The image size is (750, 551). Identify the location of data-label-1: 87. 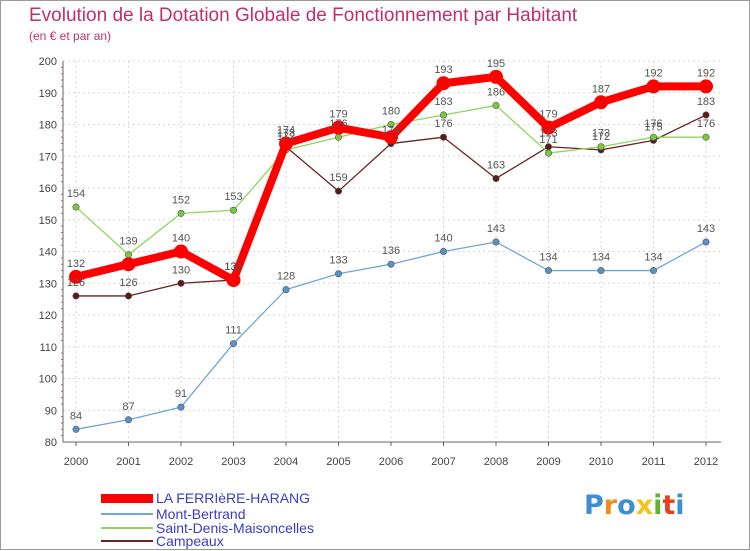
(128, 407).